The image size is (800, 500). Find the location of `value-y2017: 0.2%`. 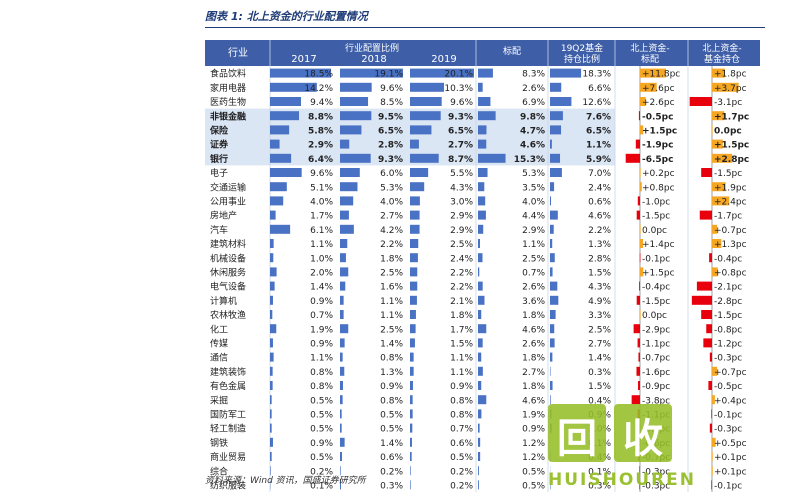

value-y2017: 0.2% is located at coordinates (321, 472).